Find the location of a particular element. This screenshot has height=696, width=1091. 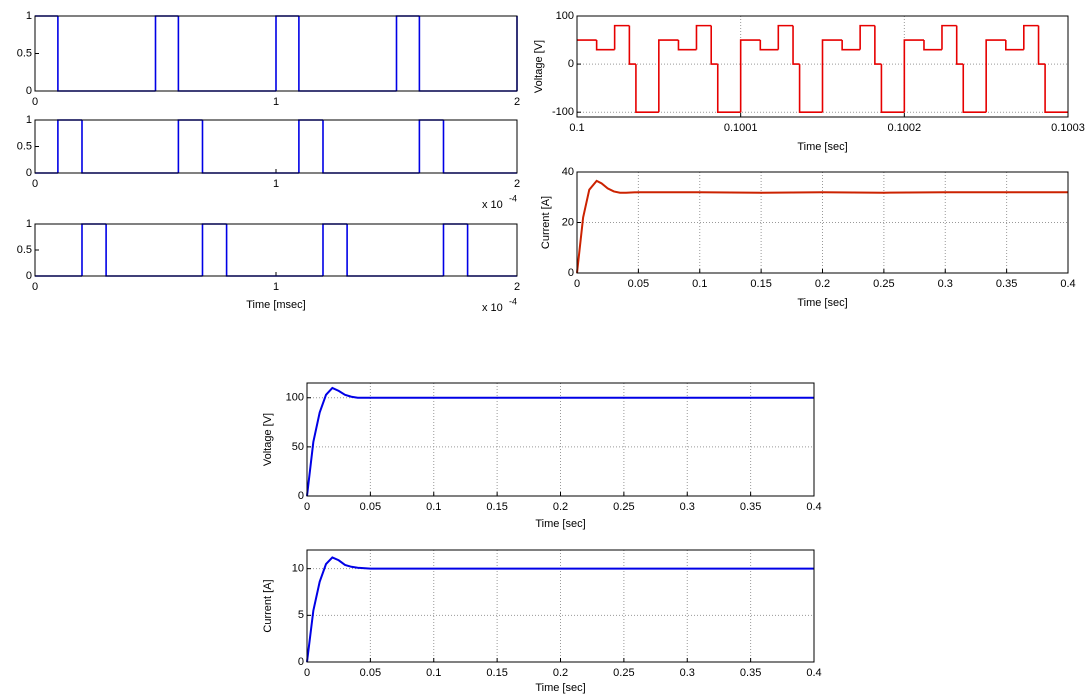

x-multiplier-power: -4 is located at coordinates (513, 301).